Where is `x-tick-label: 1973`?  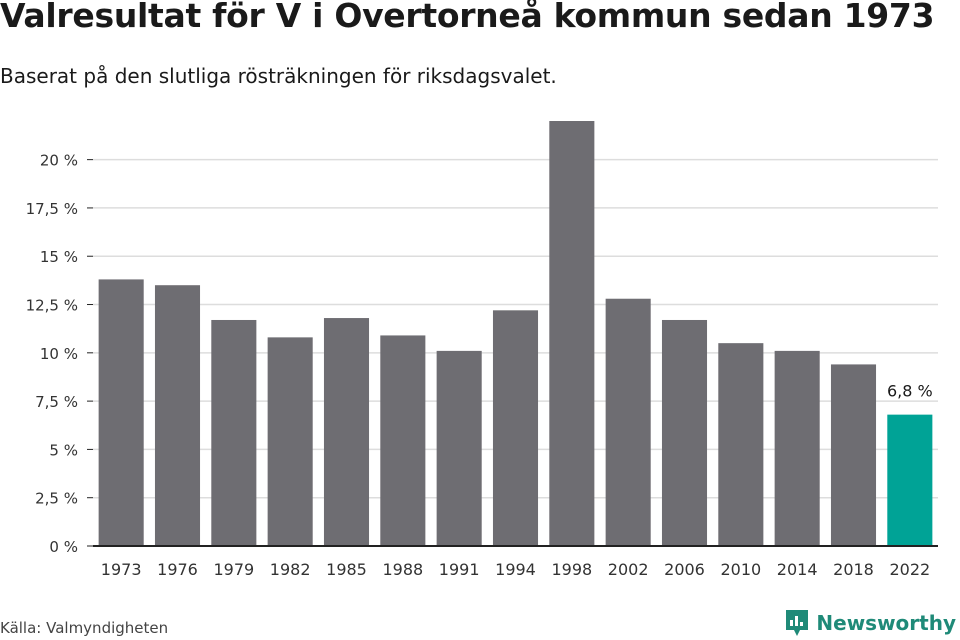
x-tick-label: 1973 is located at coordinates (121, 569).